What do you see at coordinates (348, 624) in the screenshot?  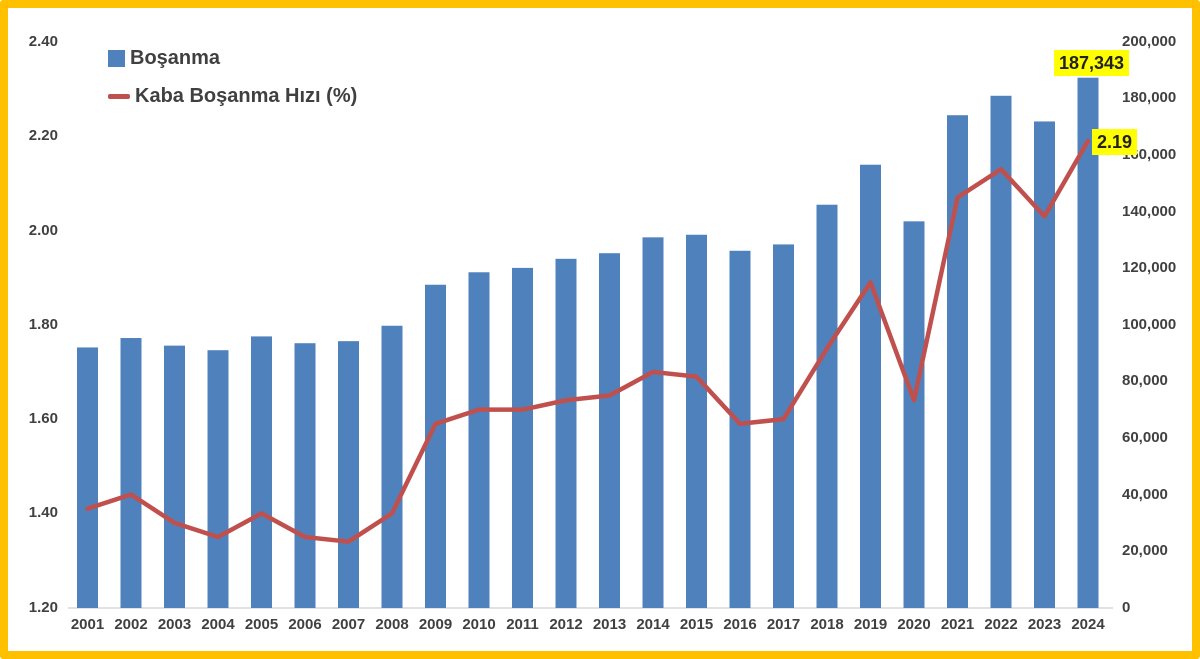 I see `x-axis-label-2007: 2007` at bounding box center [348, 624].